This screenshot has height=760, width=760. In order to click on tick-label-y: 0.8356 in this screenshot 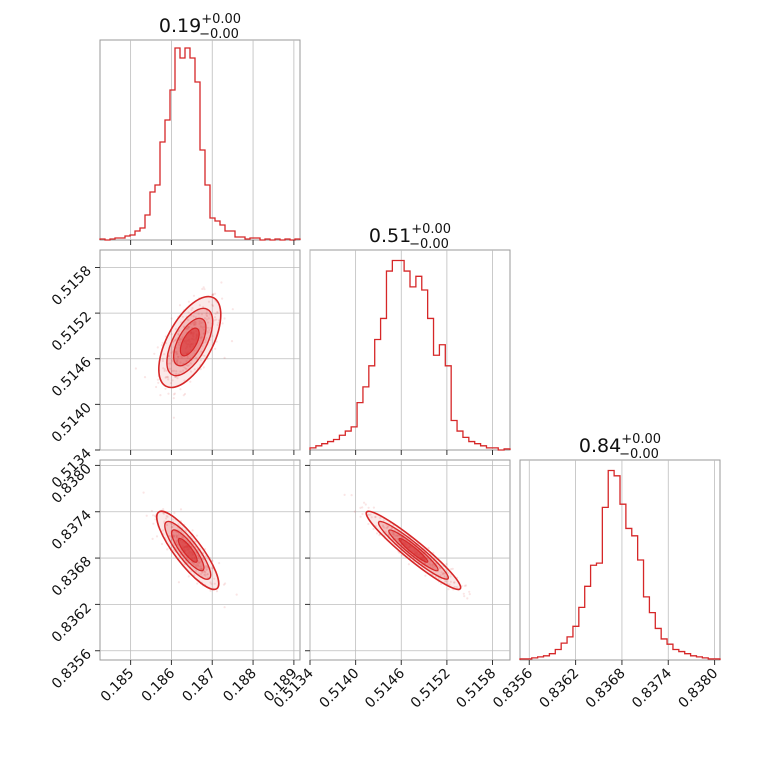, I will do `click(72, 669)`.